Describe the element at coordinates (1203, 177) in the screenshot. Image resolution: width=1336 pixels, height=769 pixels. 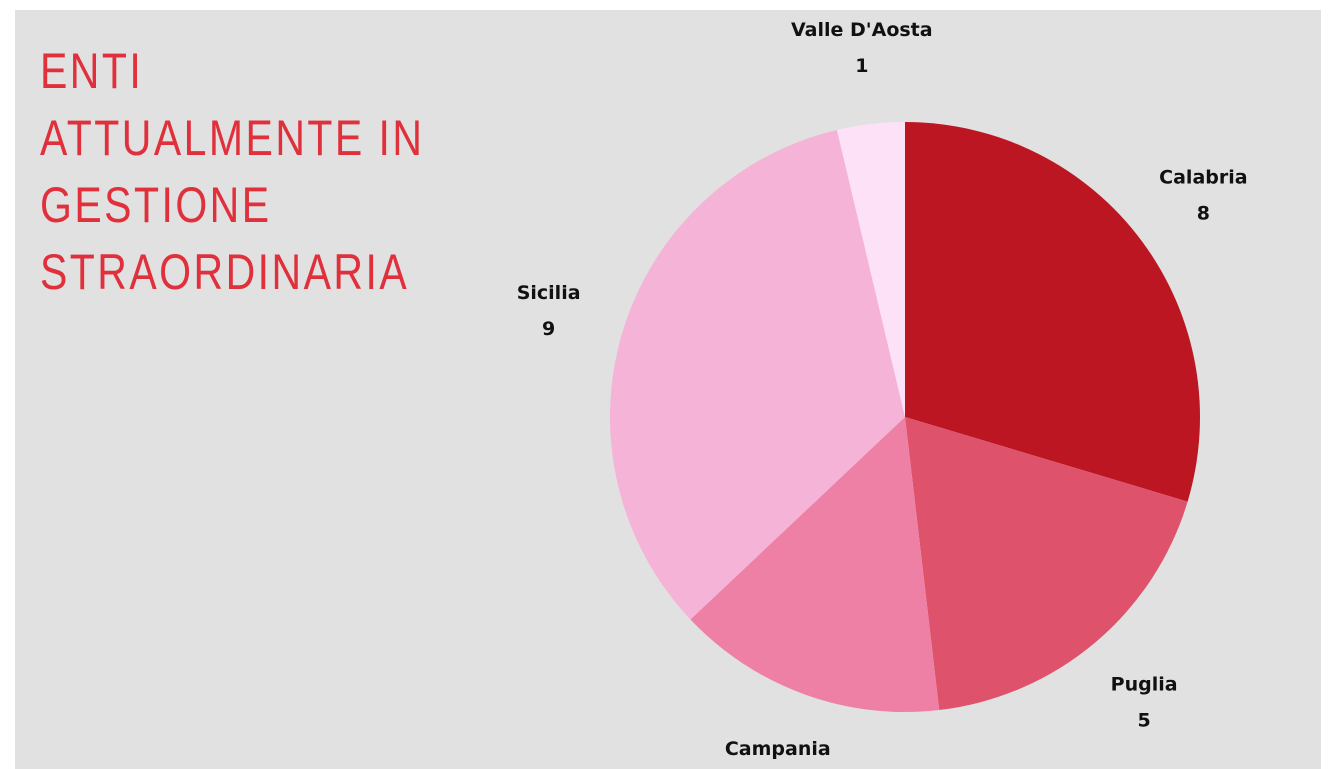
I see `slice-label: Calabria` at that location.